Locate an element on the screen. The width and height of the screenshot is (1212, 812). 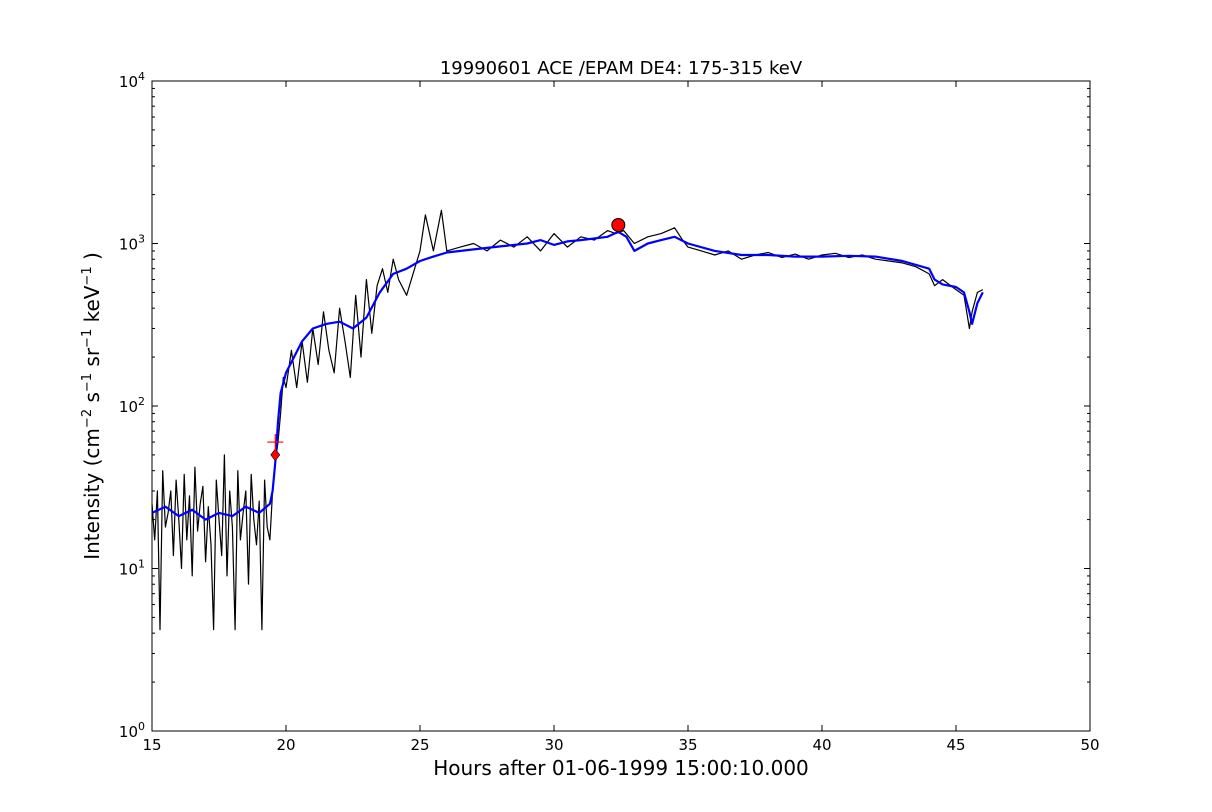
y-tick-label: 10² is located at coordinates (132, 405).